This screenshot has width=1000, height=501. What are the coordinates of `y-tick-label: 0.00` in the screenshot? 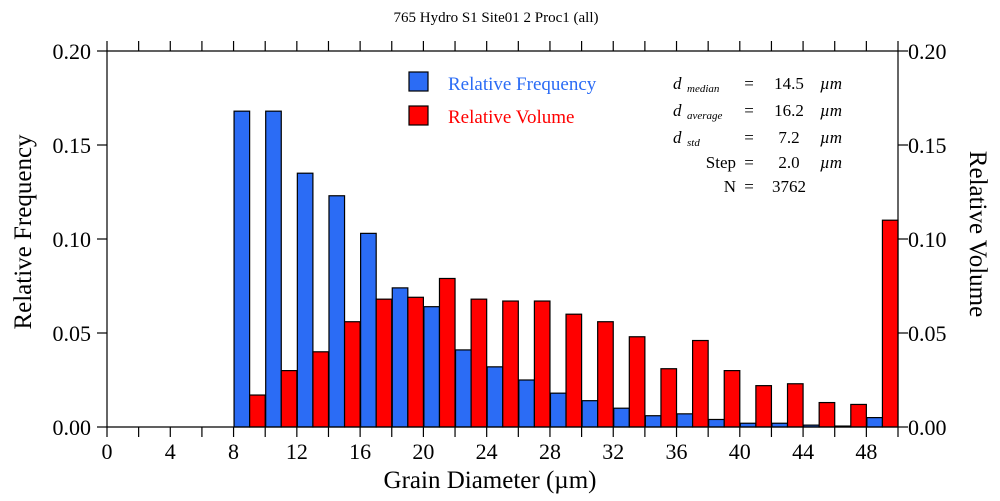 It's located at (72, 427).